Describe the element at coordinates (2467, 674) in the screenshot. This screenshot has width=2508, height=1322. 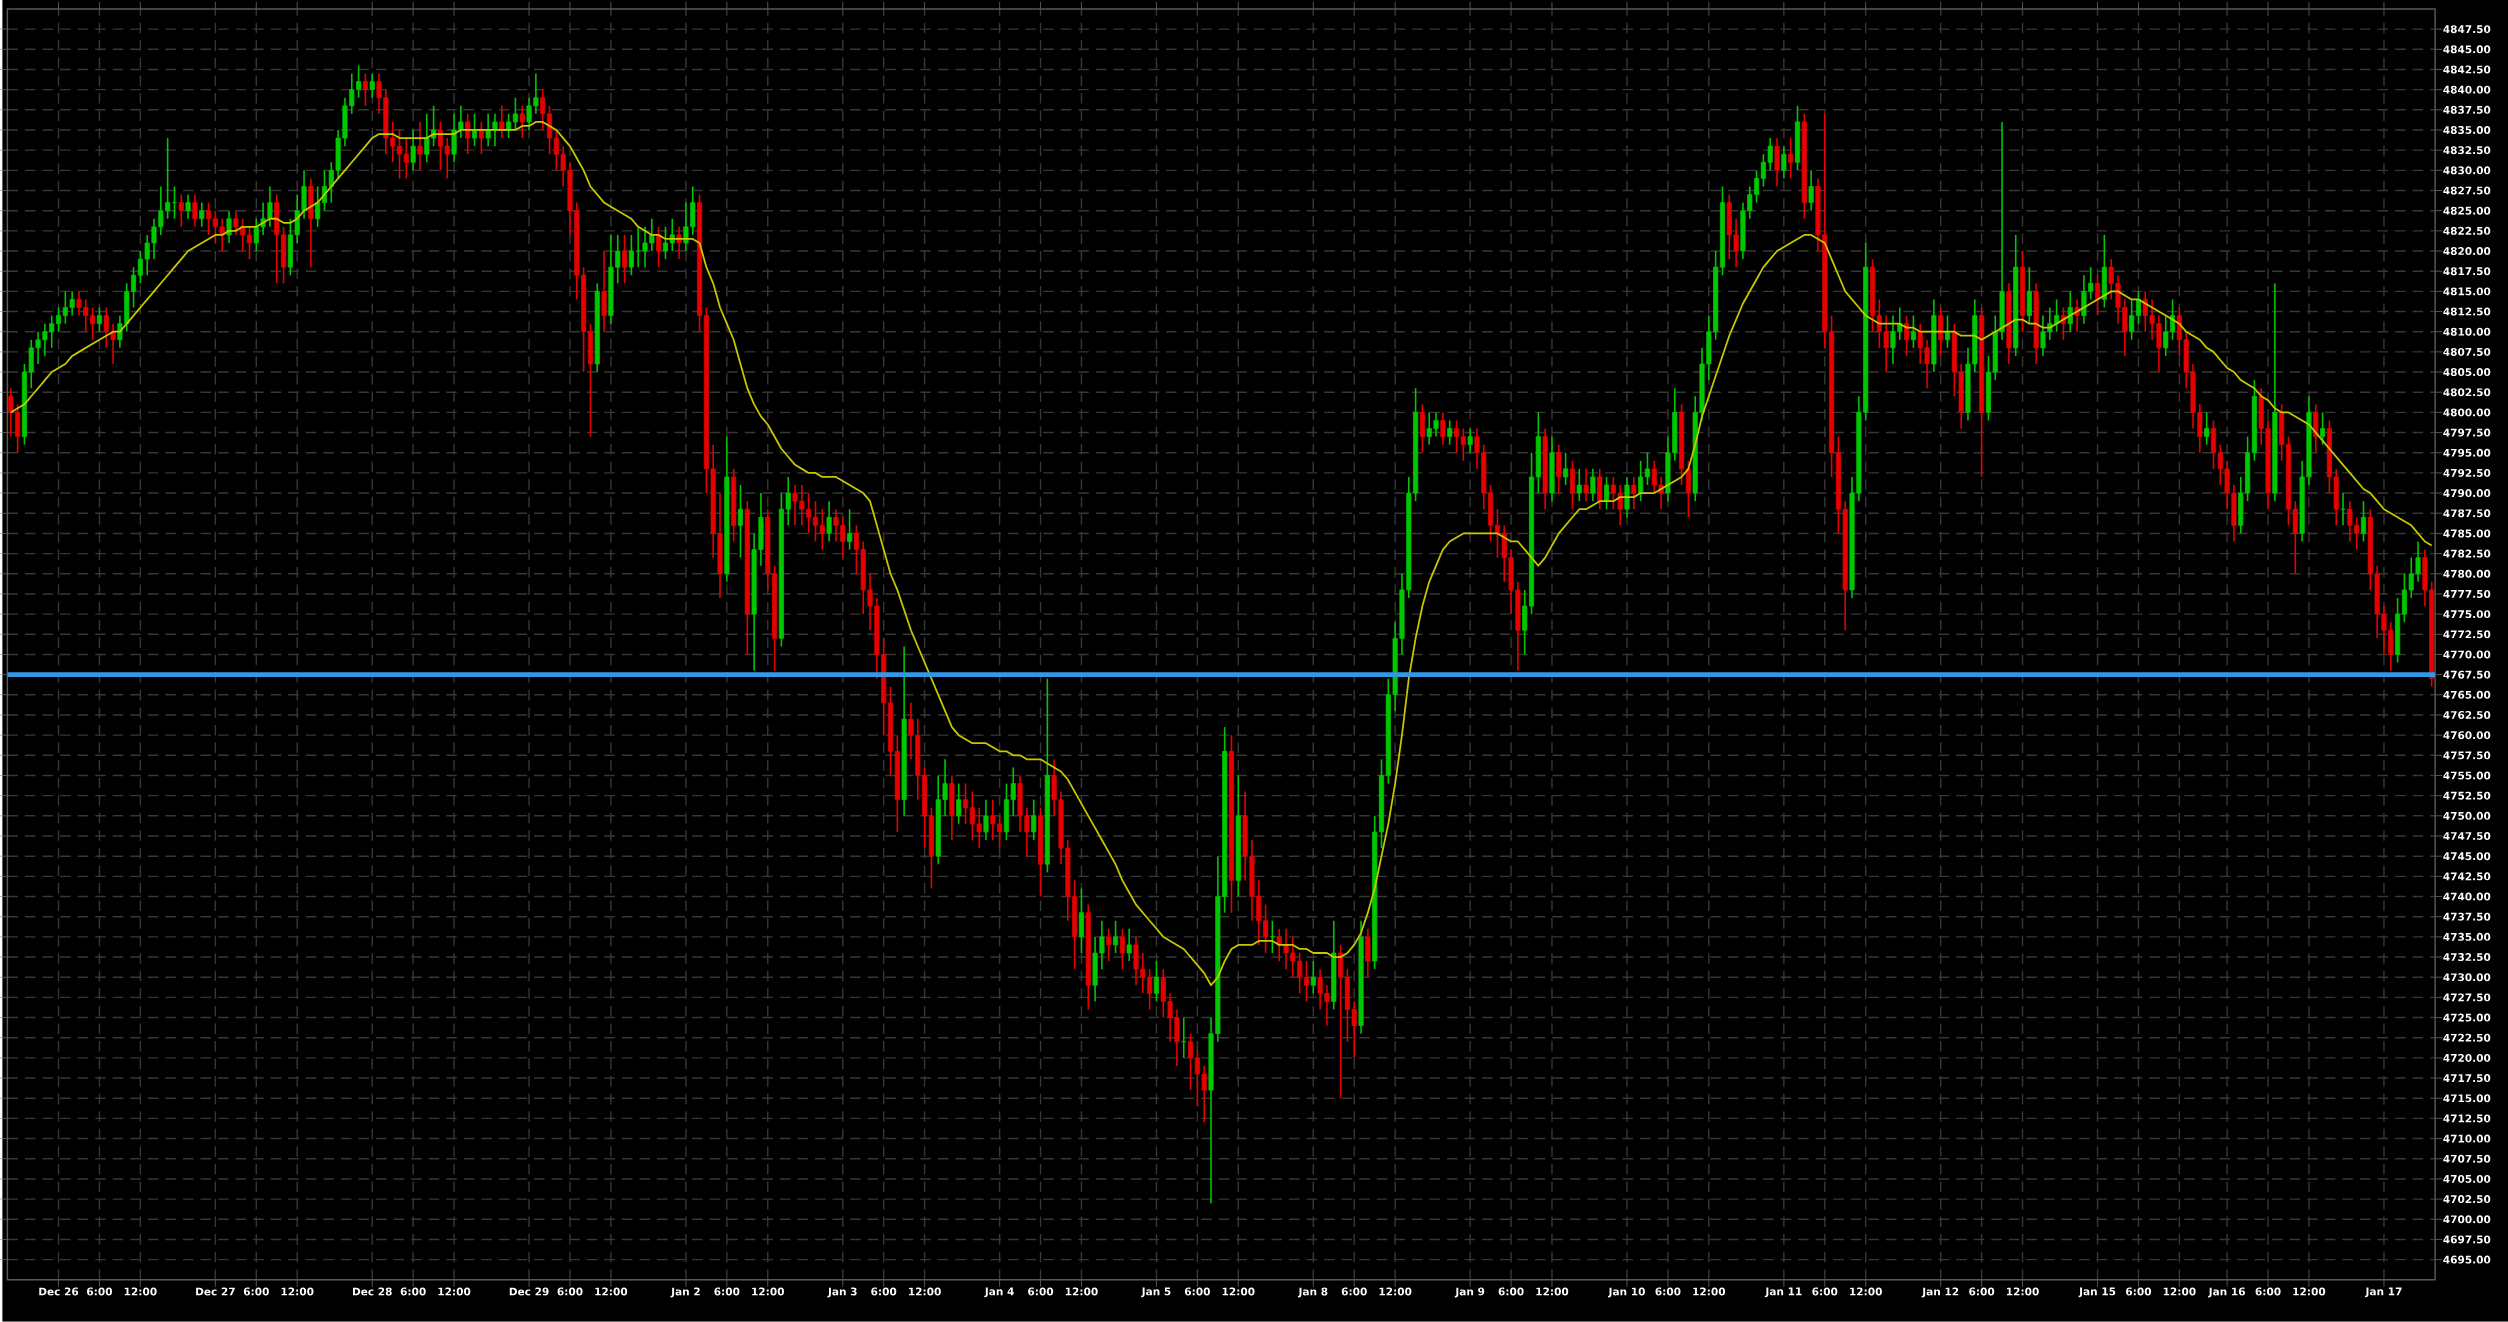
I see `y-tick-label: 4767.50` at that location.